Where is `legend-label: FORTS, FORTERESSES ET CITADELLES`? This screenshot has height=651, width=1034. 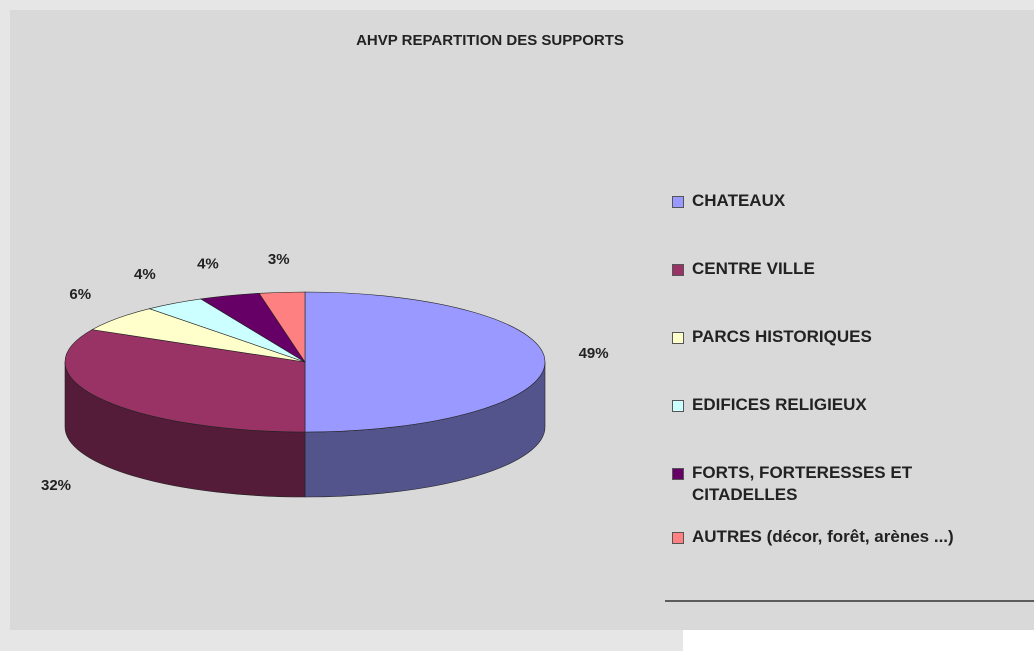
legend-label: FORTS, FORTERESSES ET CITADELLES is located at coordinates (802, 483).